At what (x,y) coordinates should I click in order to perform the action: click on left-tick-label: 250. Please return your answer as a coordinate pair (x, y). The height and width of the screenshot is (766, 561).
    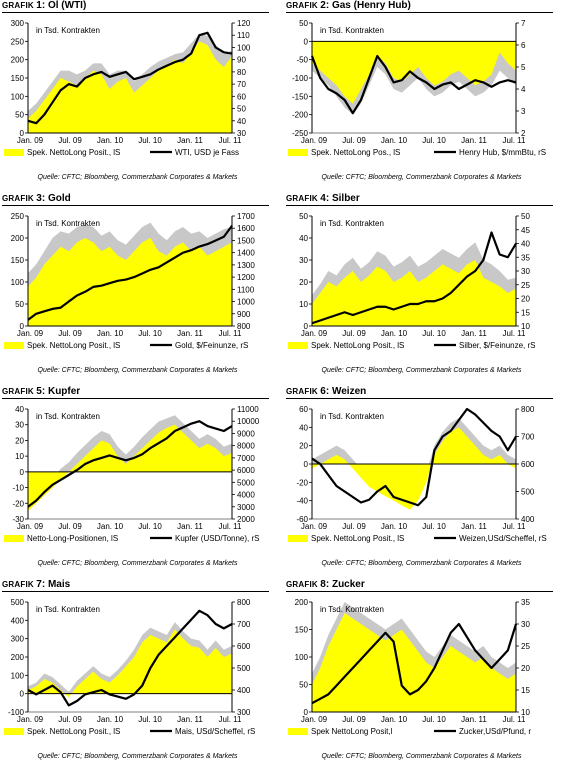
    Looking at the image, I should click on (18, 41).